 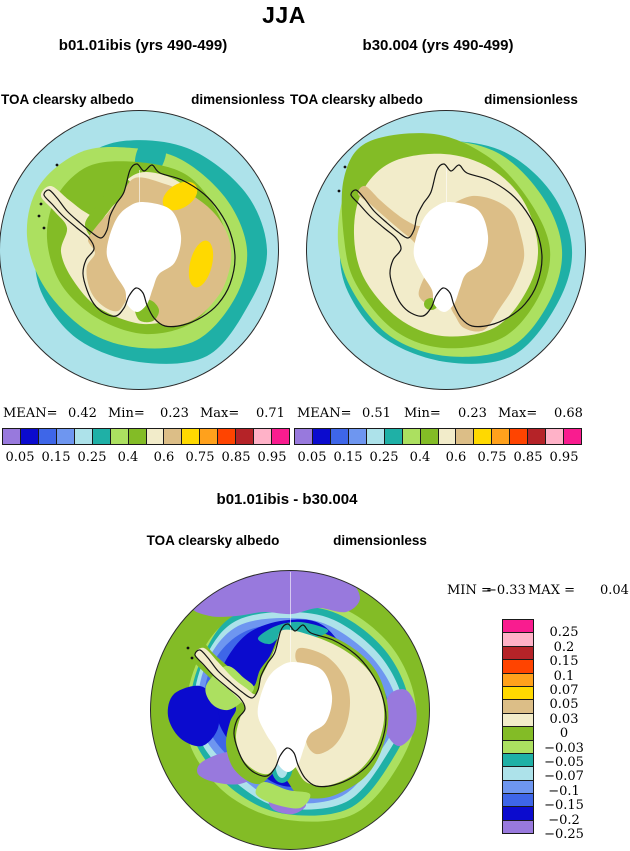 What do you see at coordinates (238, 99) in the screenshot?
I see `panel1-units-label: dimensionless` at bounding box center [238, 99].